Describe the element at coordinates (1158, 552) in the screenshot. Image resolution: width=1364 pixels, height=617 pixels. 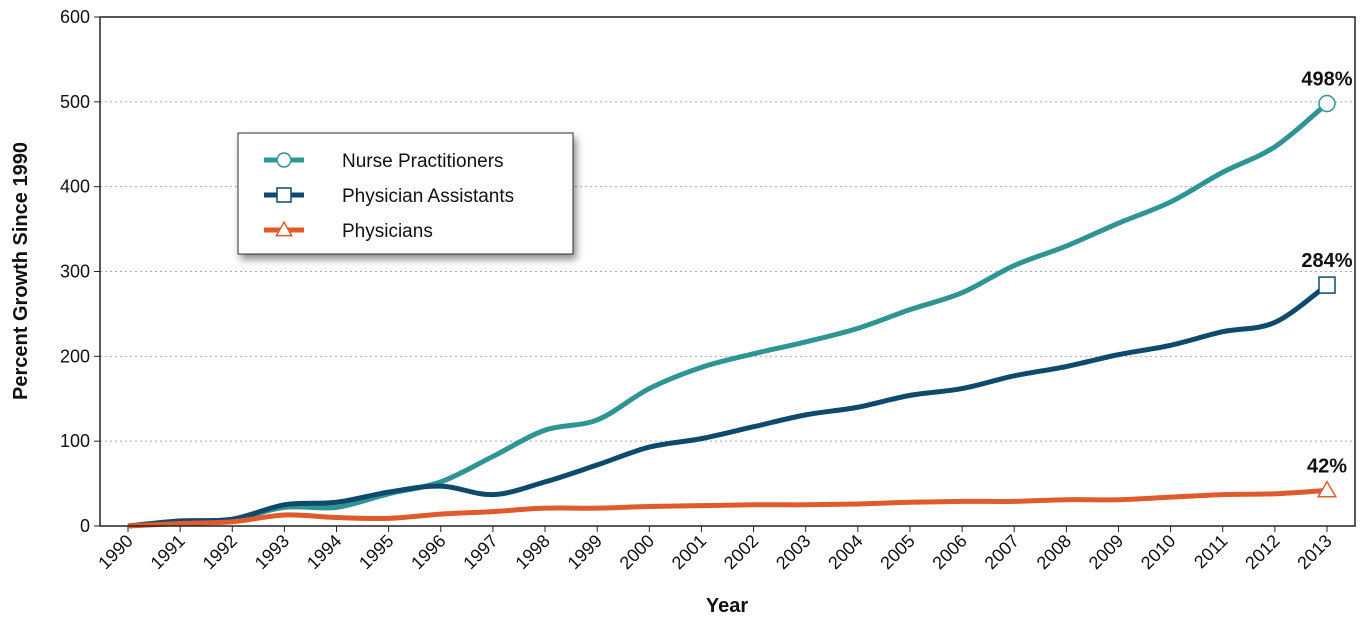
I see `x-tick-label: 2010` at that location.